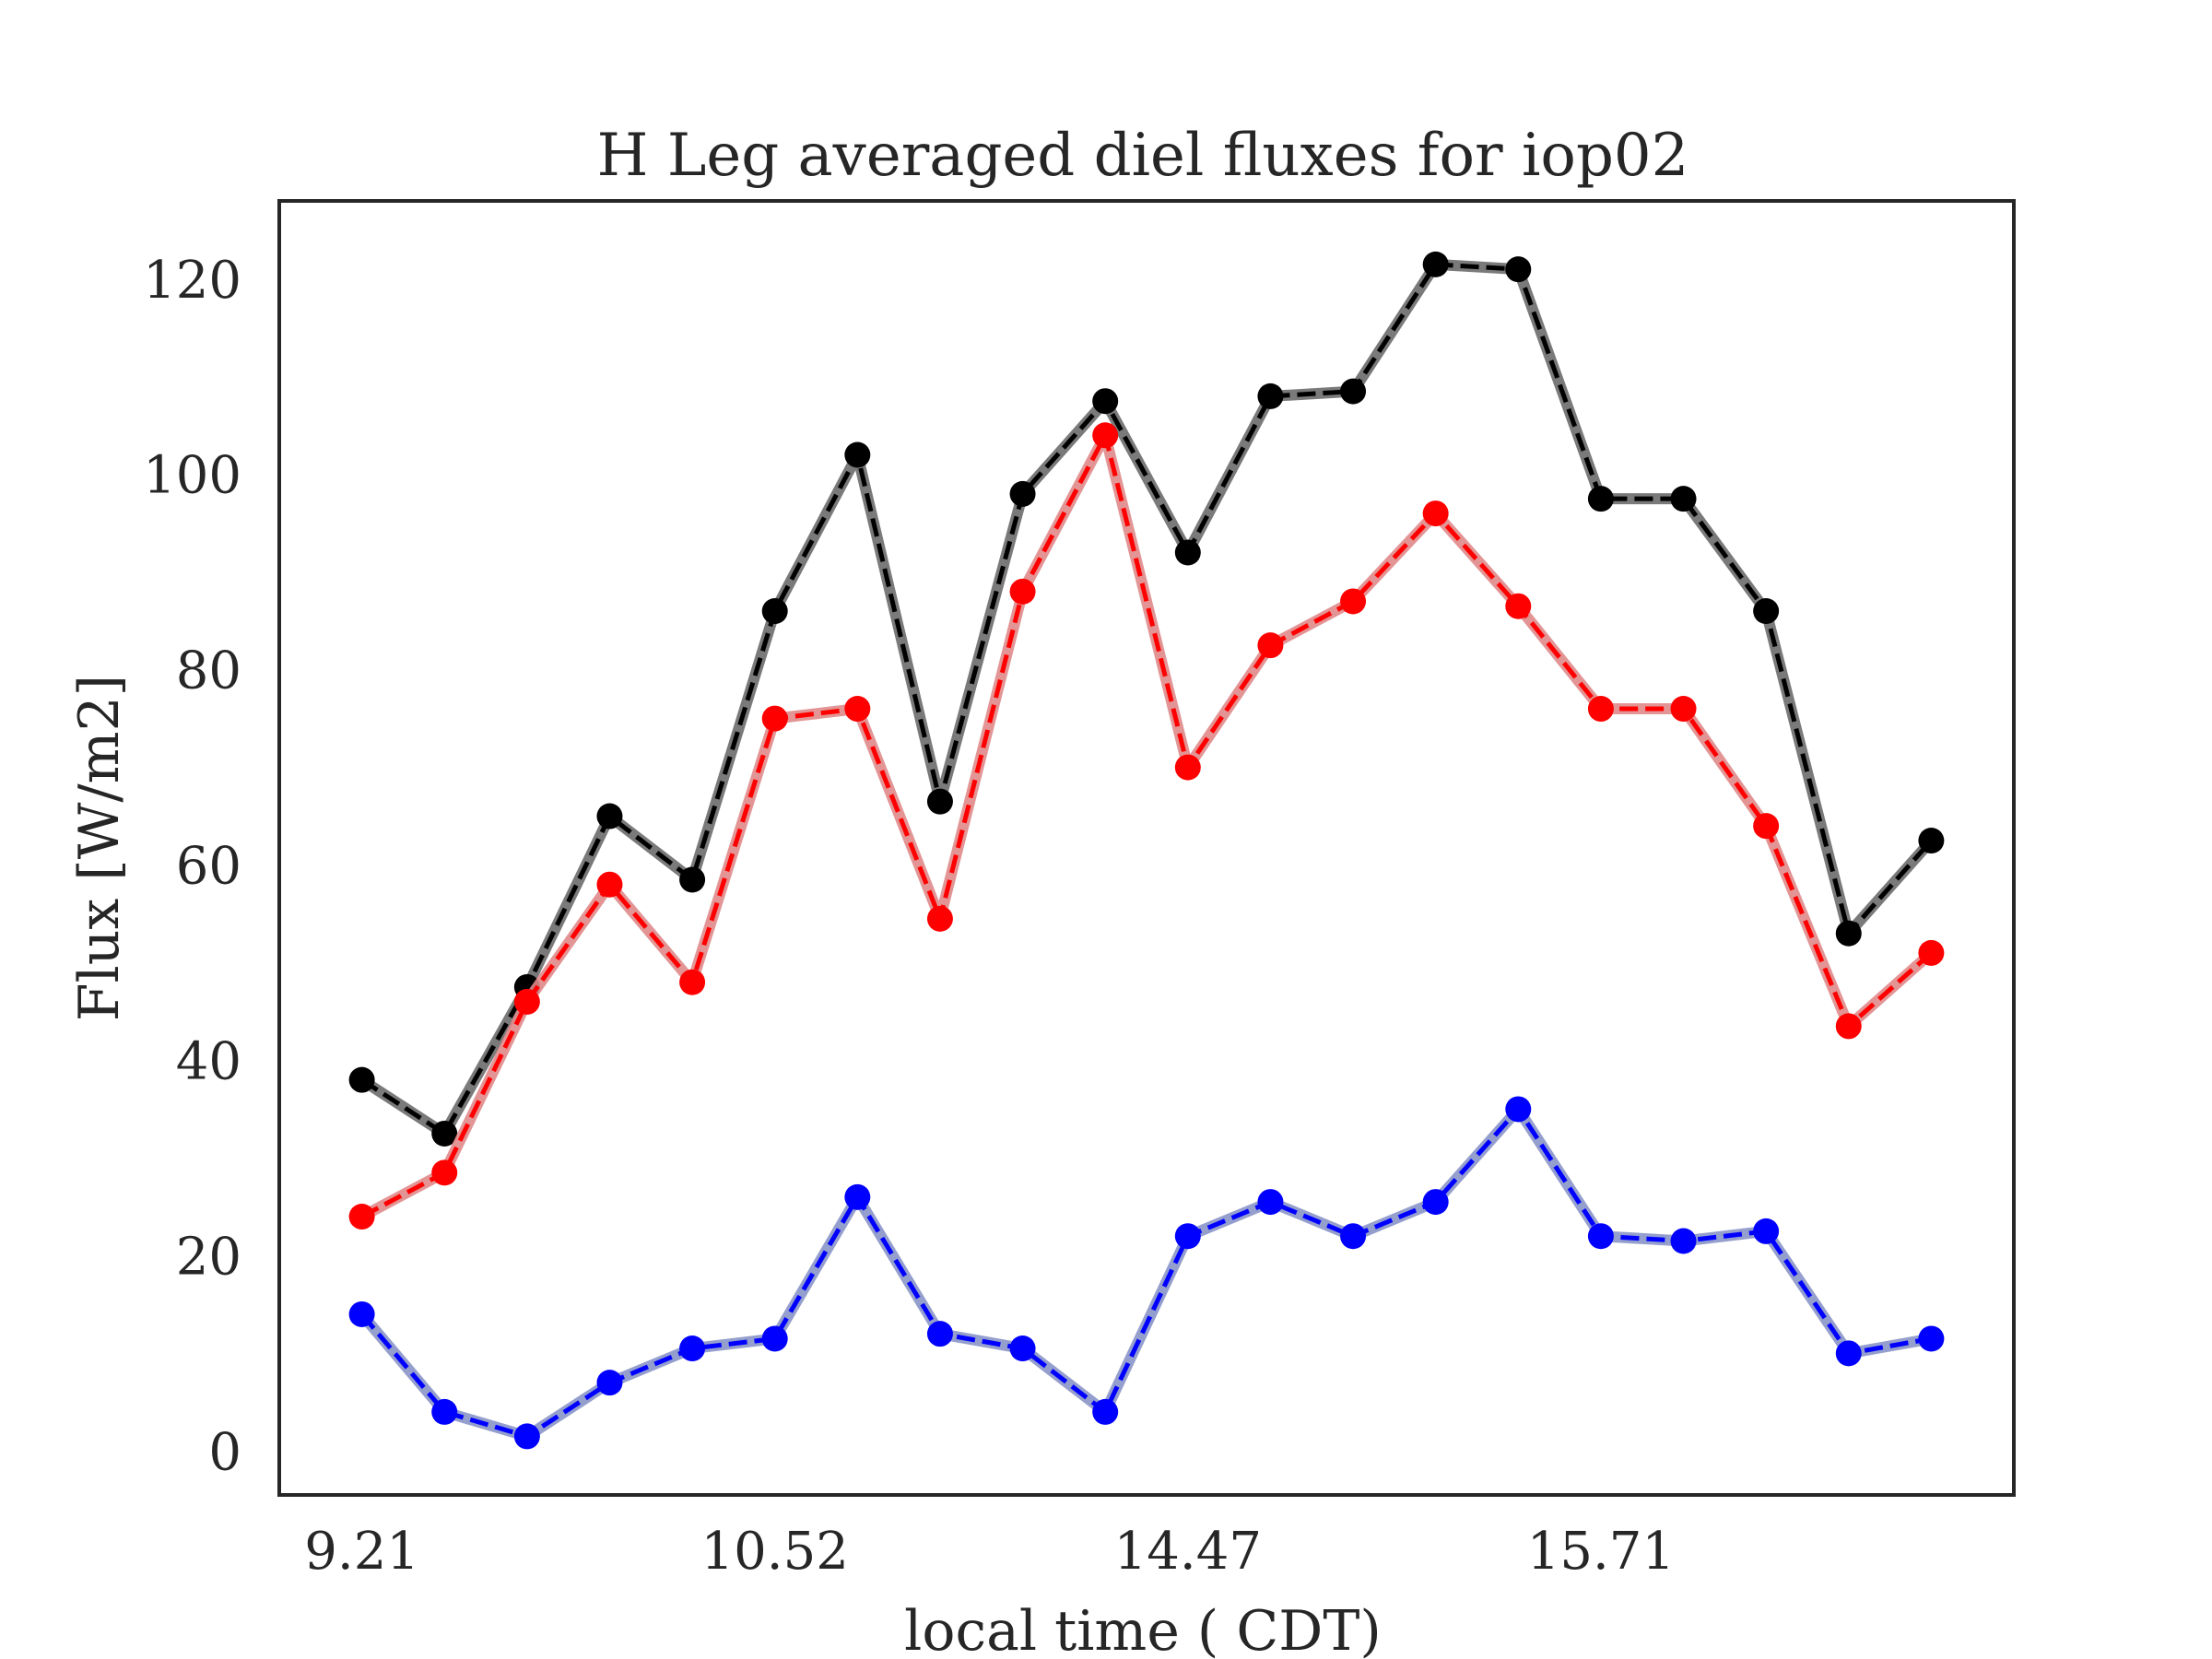 This screenshot has width=2212, height=1659. What do you see at coordinates (208, 1257) in the screenshot?
I see `y-tick-label: 20` at bounding box center [208, 1257].